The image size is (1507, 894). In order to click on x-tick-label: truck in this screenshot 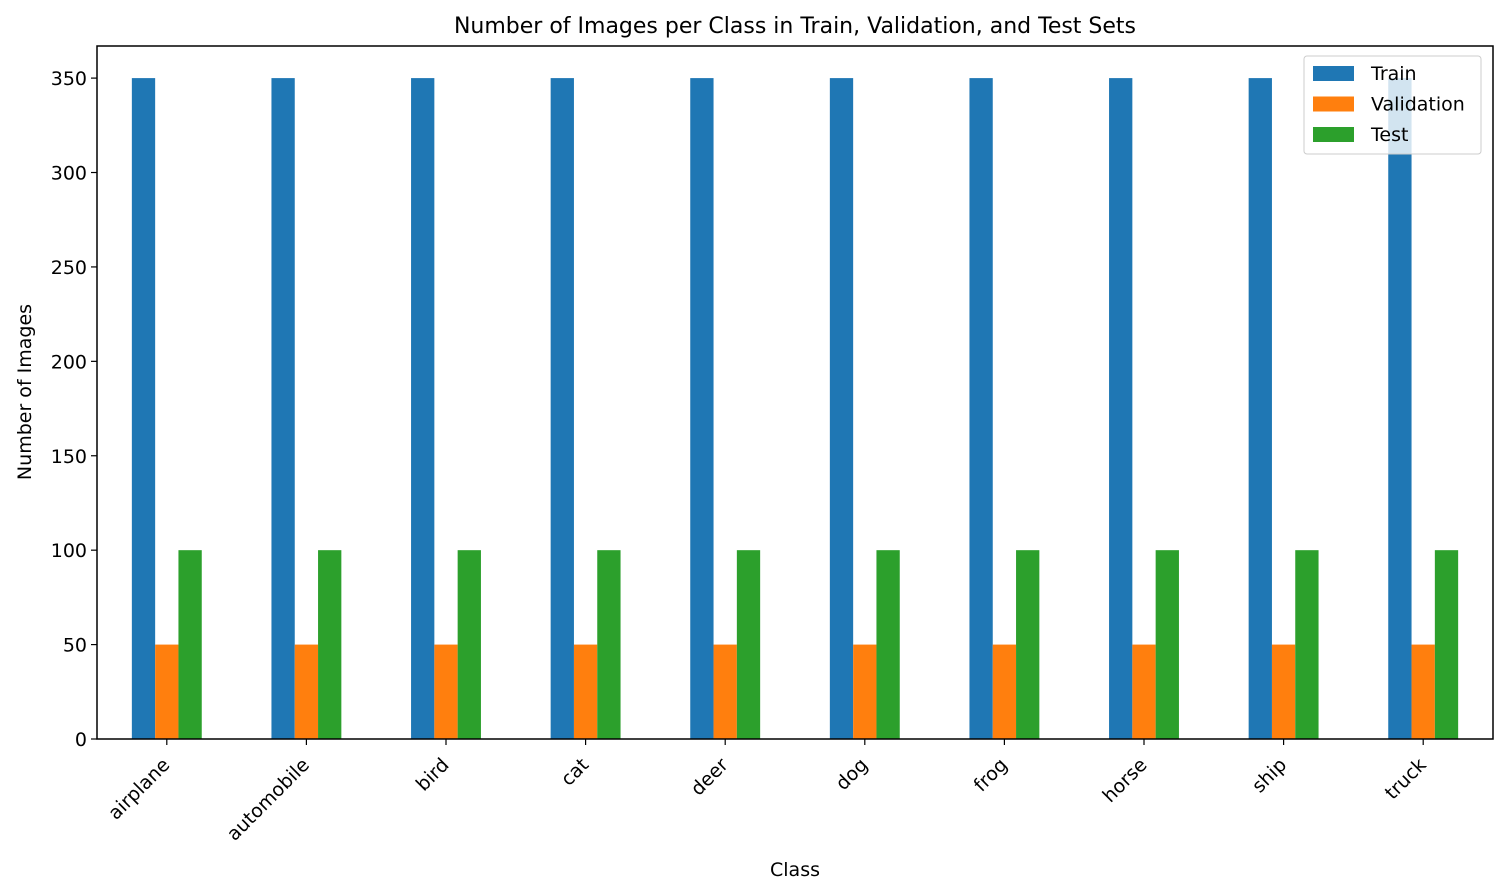, I will do `click(1406, 779)`.